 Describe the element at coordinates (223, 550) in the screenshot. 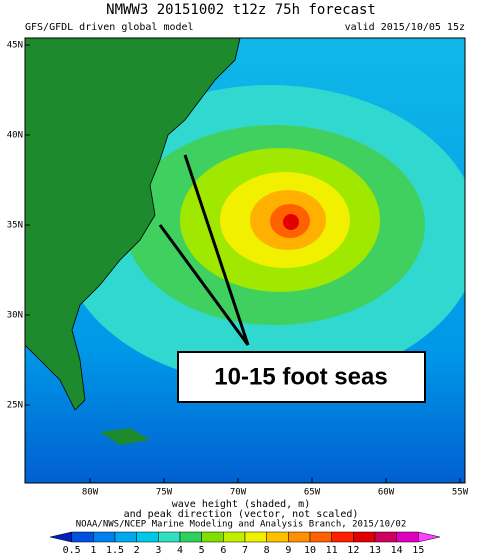

I see `colorbar-label: 6` at that location.